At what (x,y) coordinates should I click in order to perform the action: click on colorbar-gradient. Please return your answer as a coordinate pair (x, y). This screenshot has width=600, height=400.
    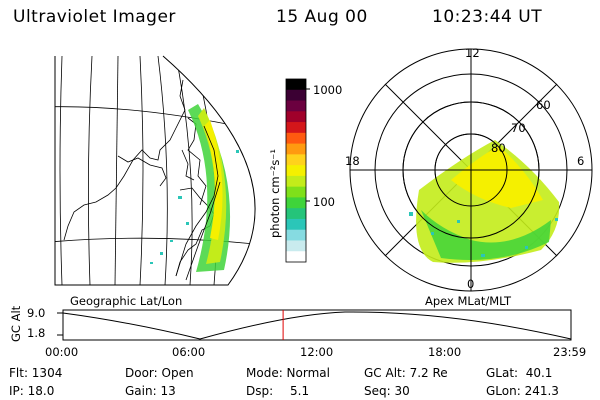
    Looking at the image, I should click on (296, 171).